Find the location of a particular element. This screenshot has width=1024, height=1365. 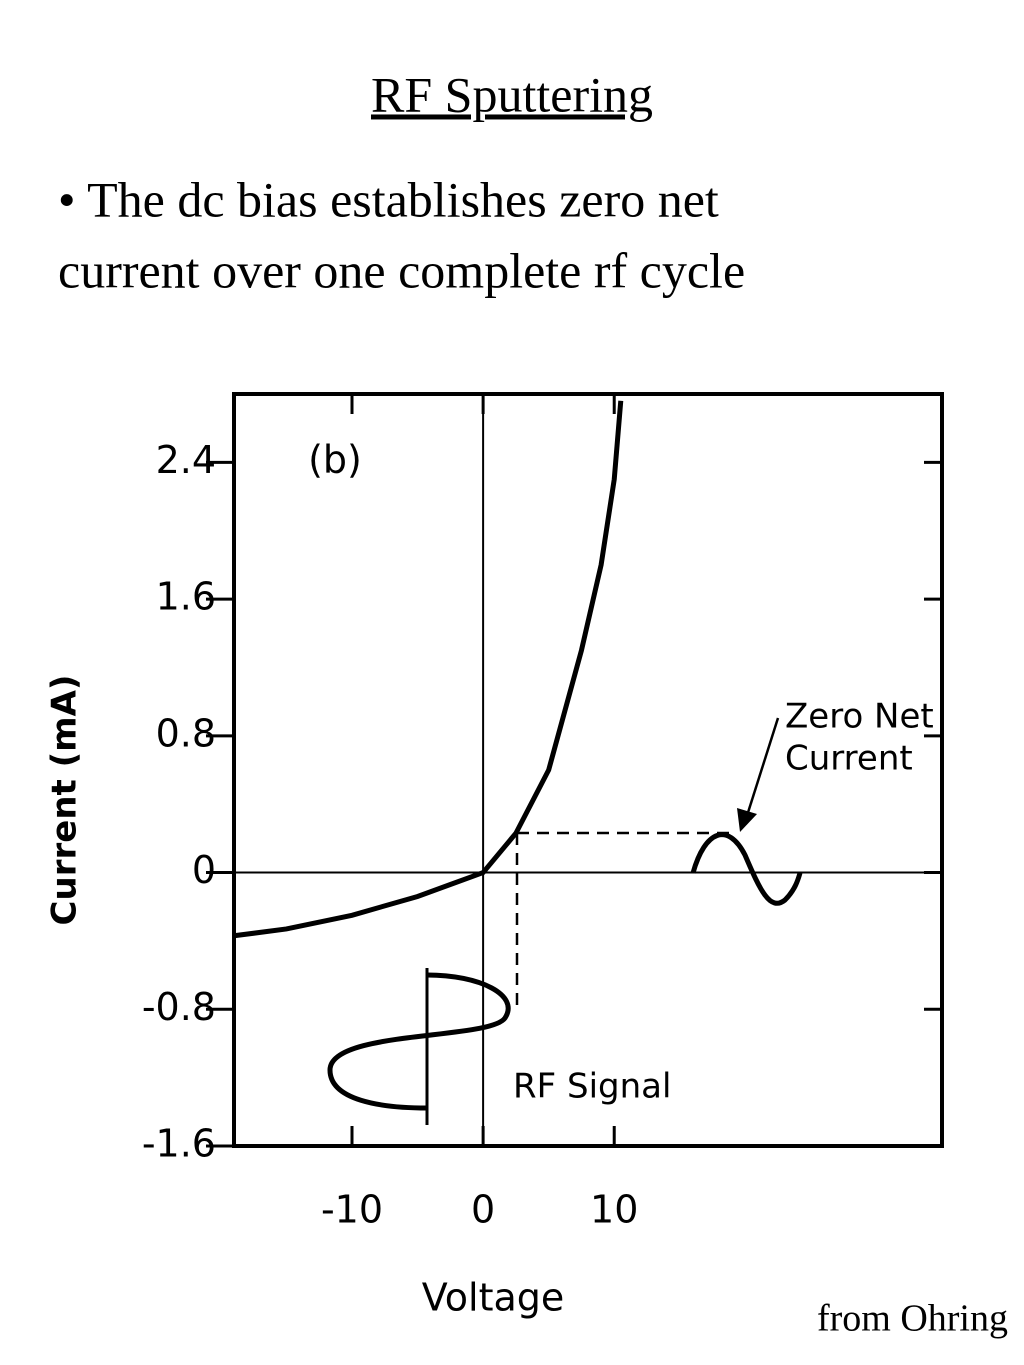

chart is located at coordinates (565, 921).